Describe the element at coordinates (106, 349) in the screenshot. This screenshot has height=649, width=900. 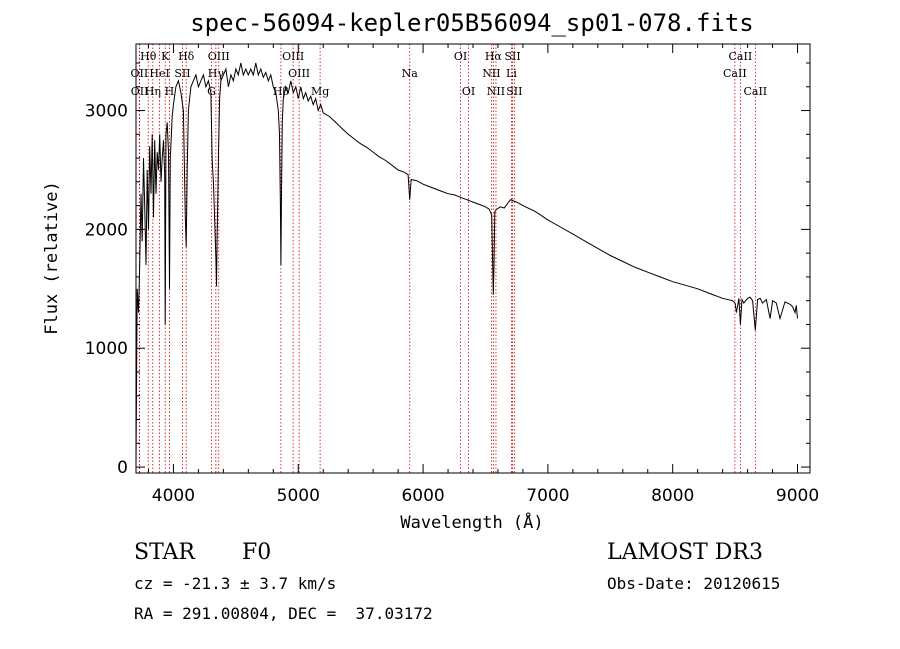
I see `y-tick-label: 1000` at that location.